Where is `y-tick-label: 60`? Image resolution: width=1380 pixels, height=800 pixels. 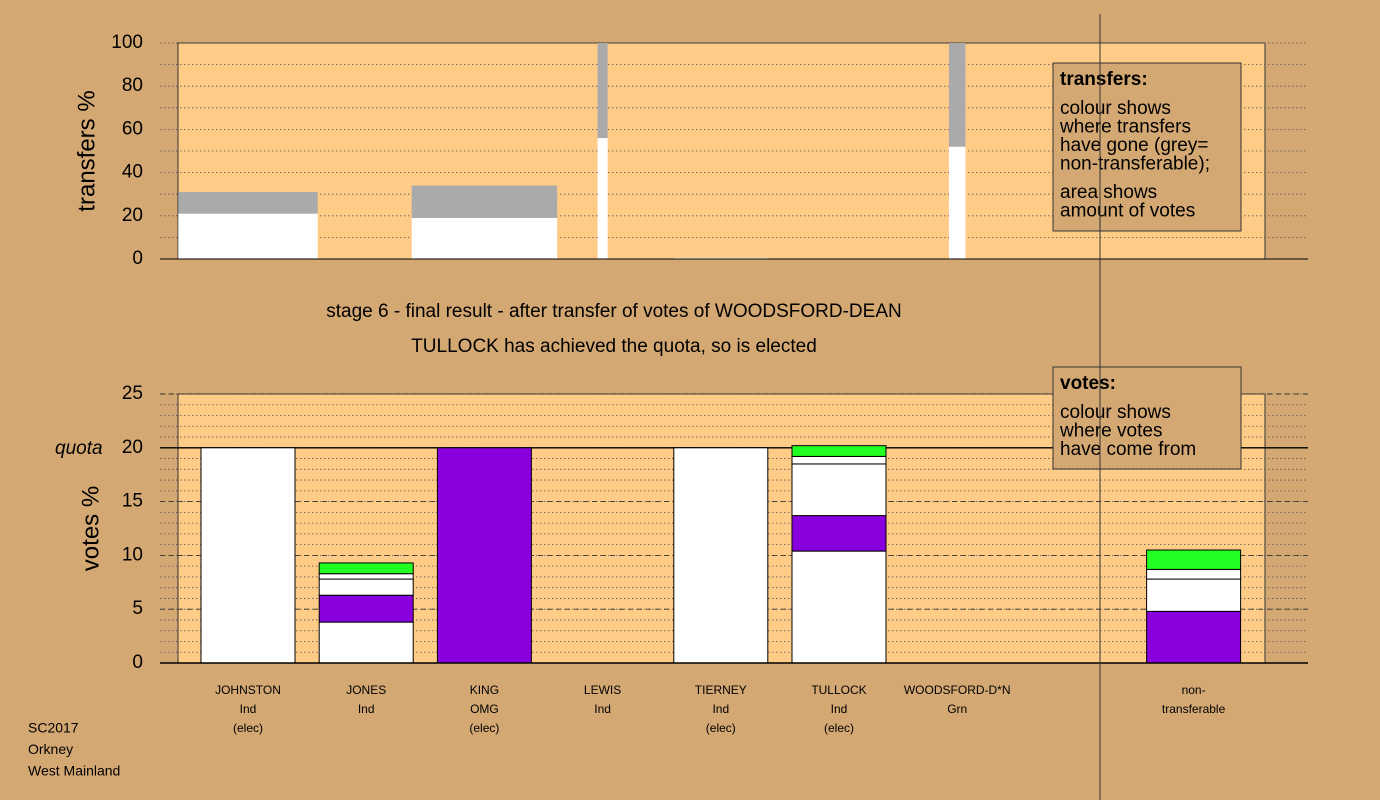
y-tick-label: 60 is located at coordinates (132, 128).